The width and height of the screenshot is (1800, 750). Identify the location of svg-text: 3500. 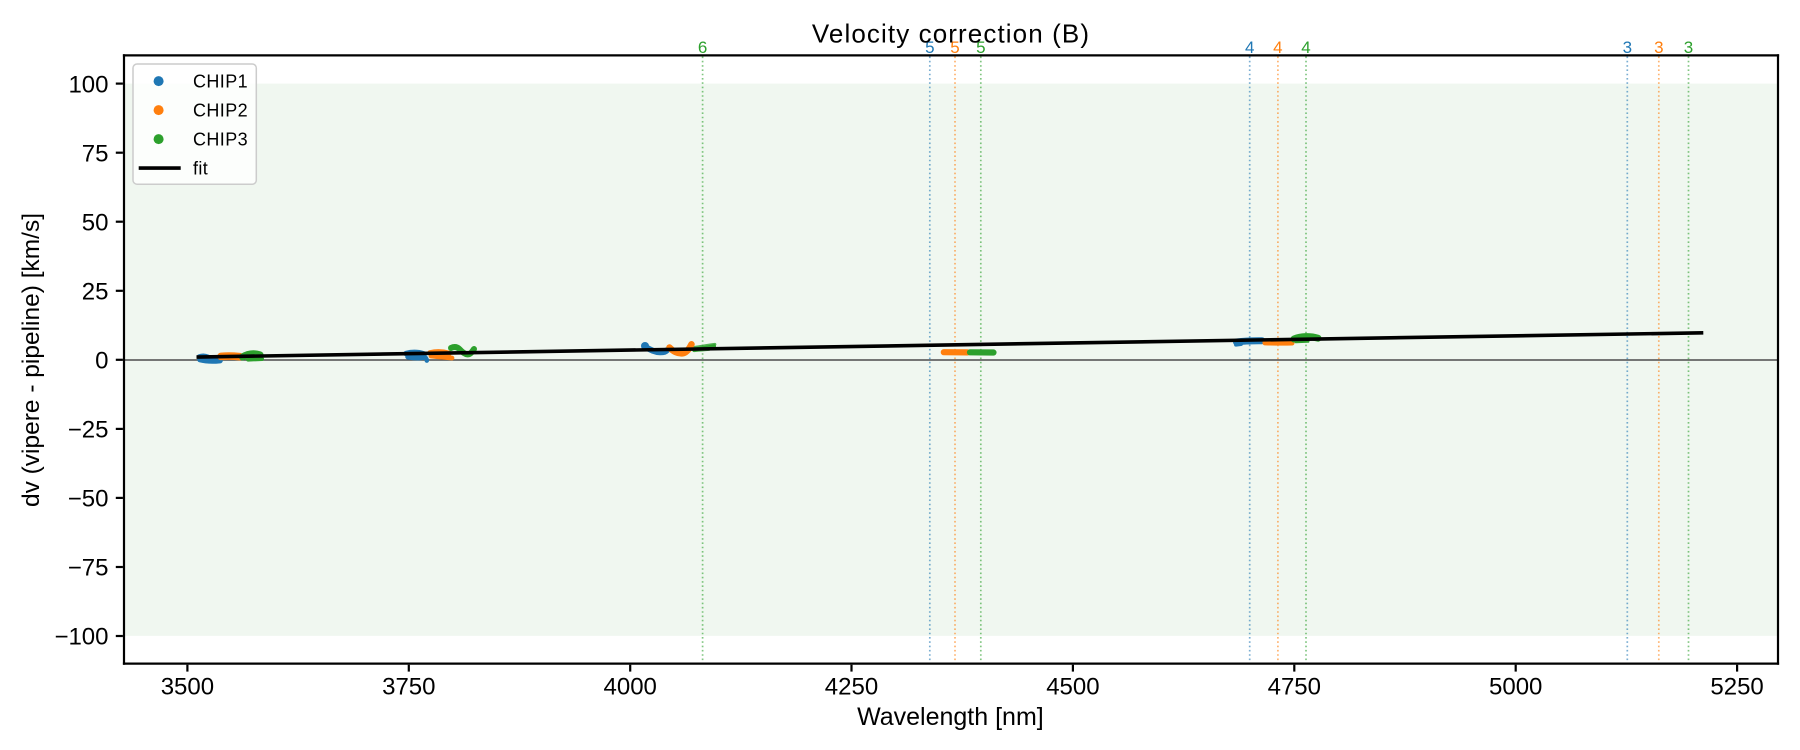
(187, 687).